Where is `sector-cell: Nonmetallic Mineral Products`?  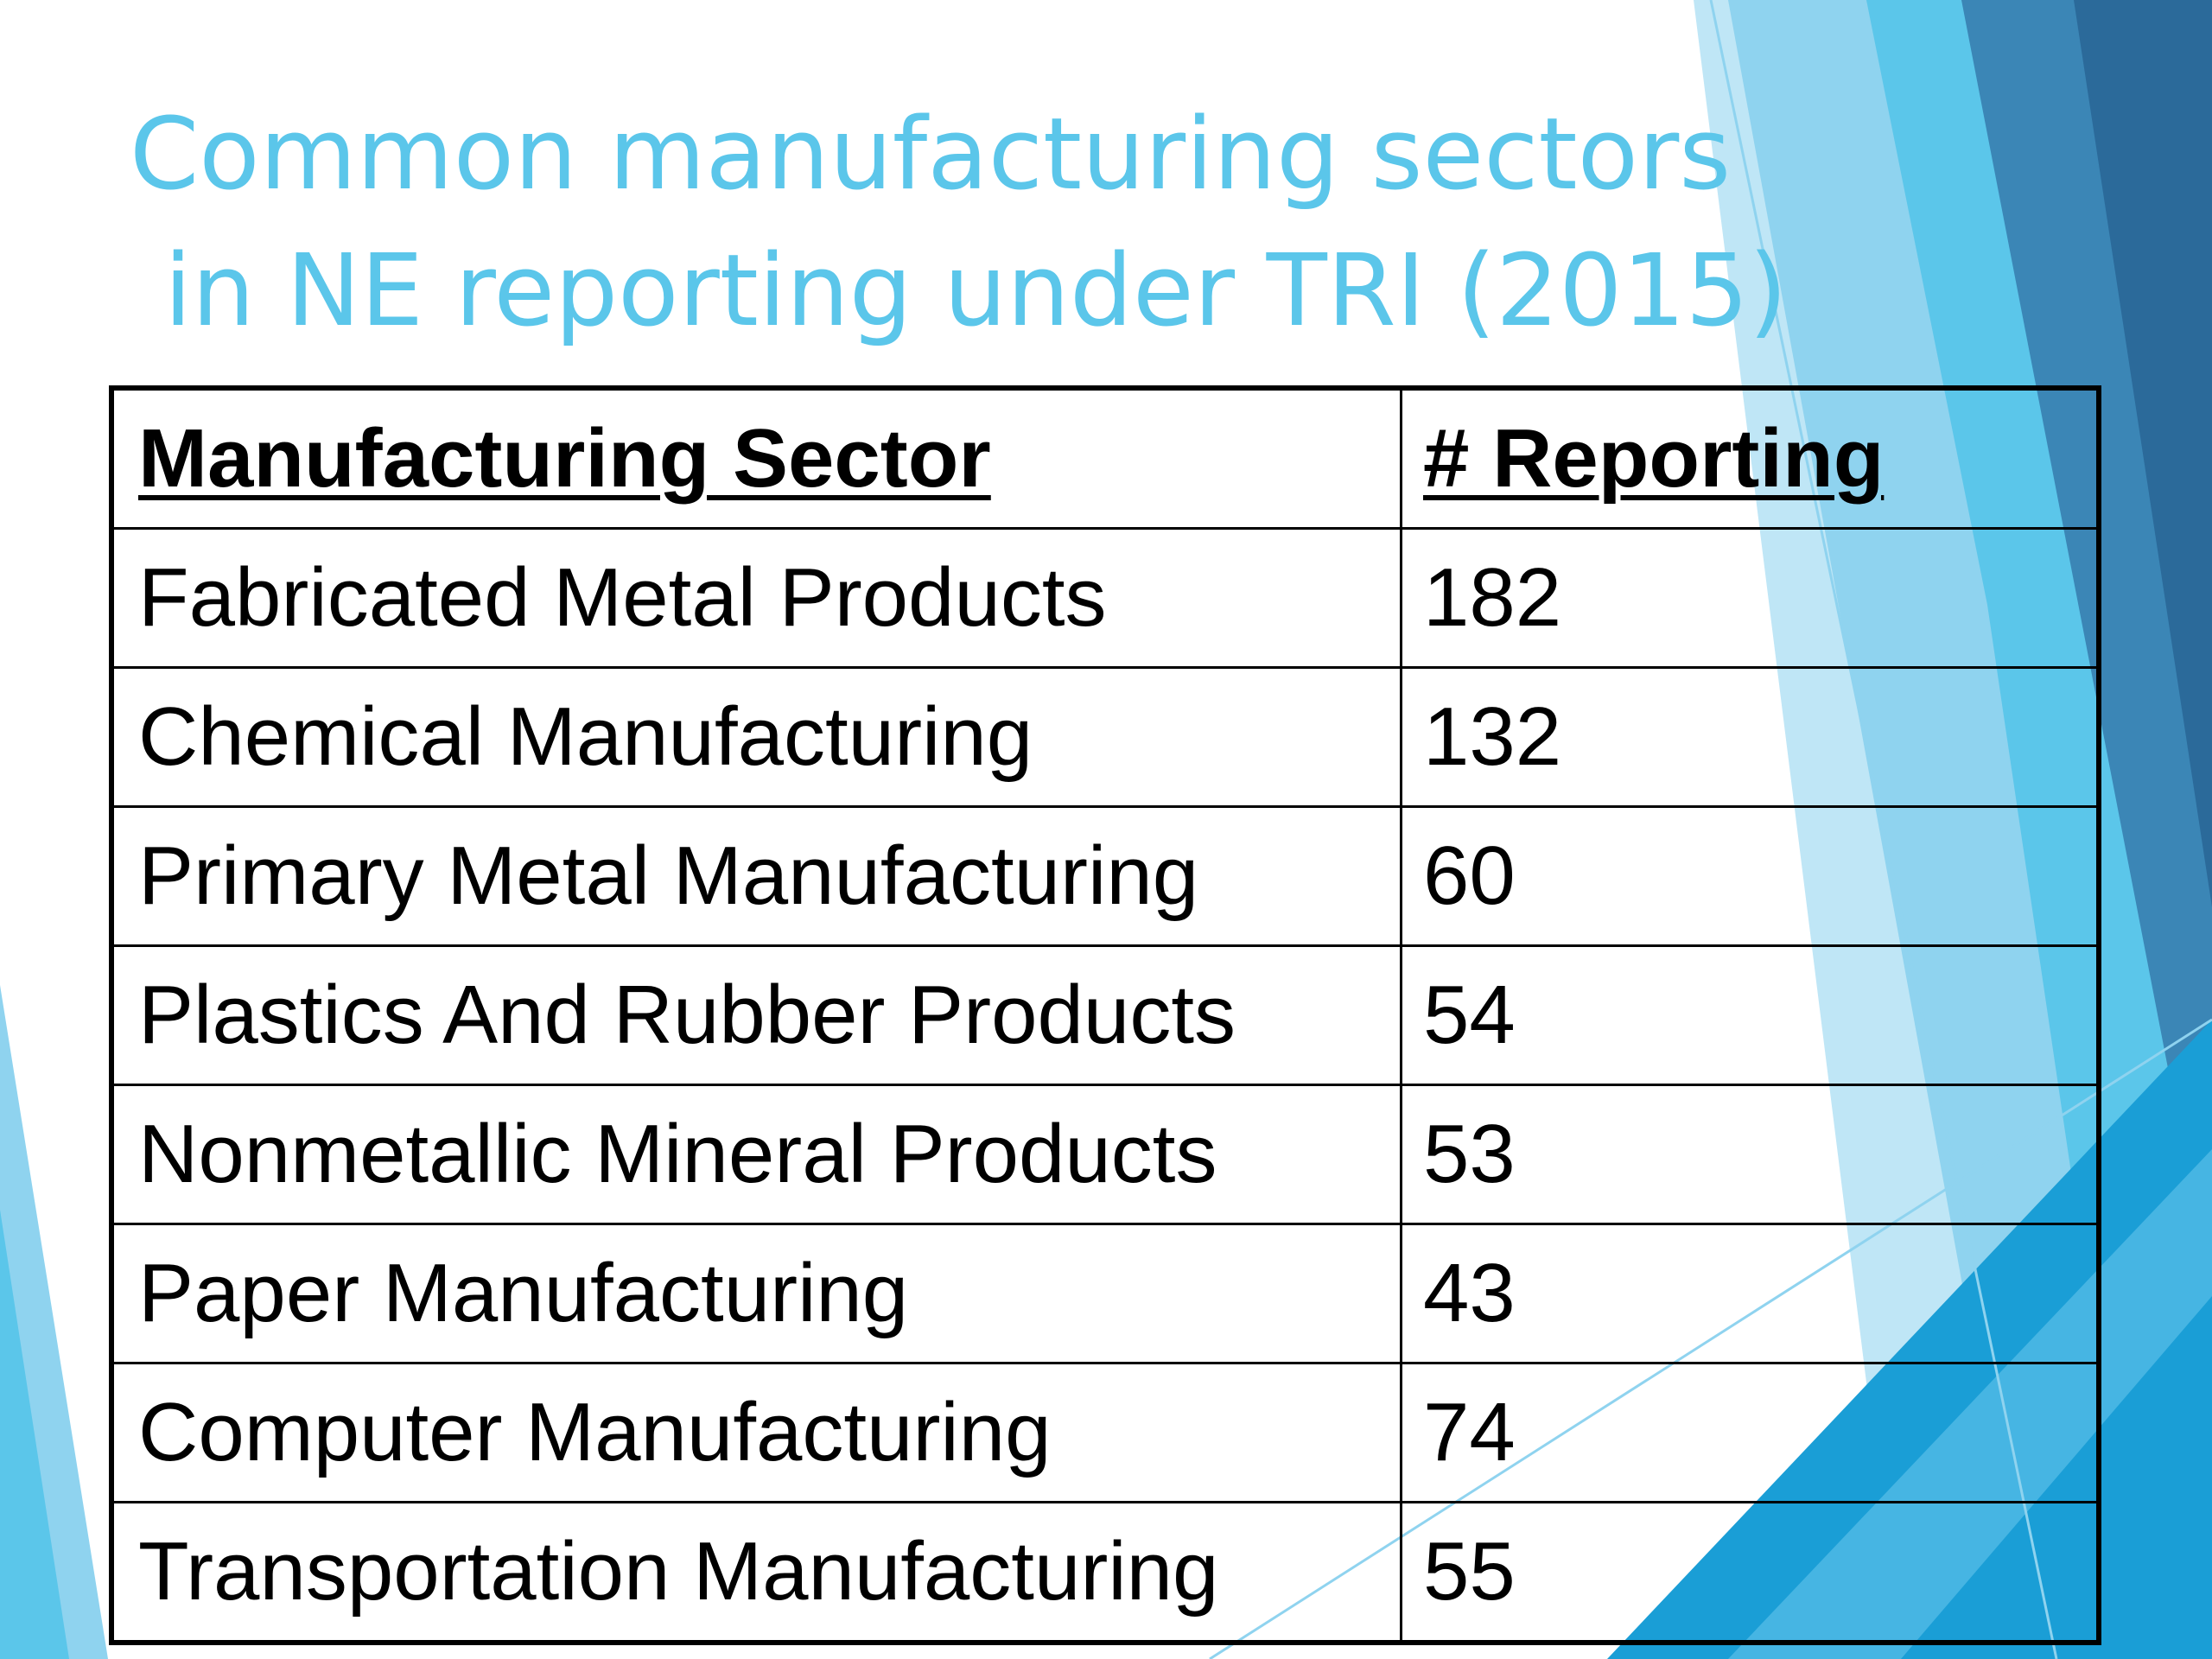 sector-cell: Nonmetallic Mineral Products is located at coordinates (756, 1154).